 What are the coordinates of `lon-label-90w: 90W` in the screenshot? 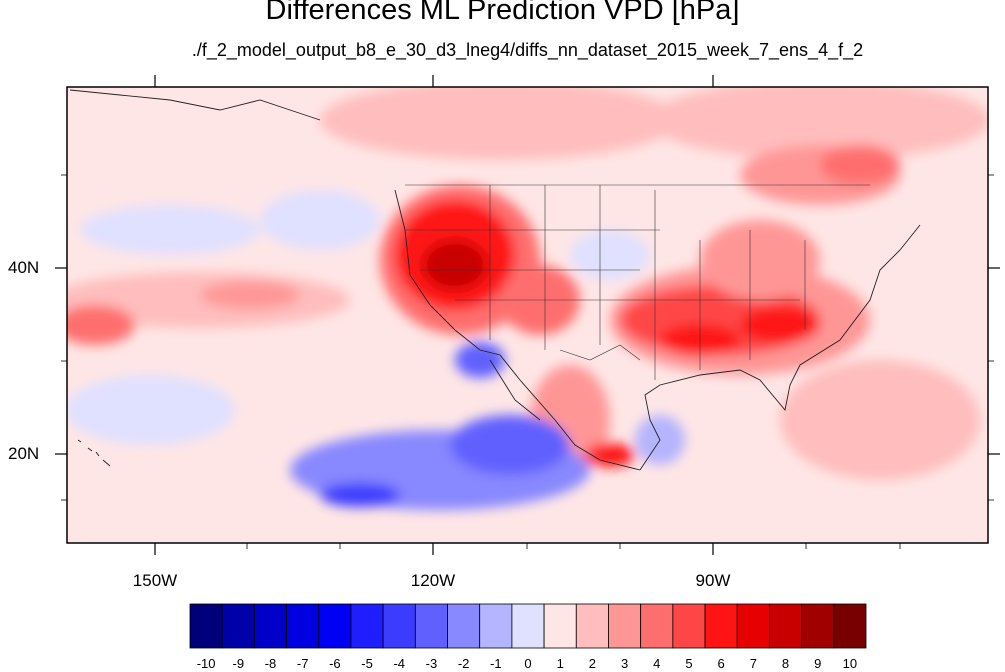 It's located at (713, 580).